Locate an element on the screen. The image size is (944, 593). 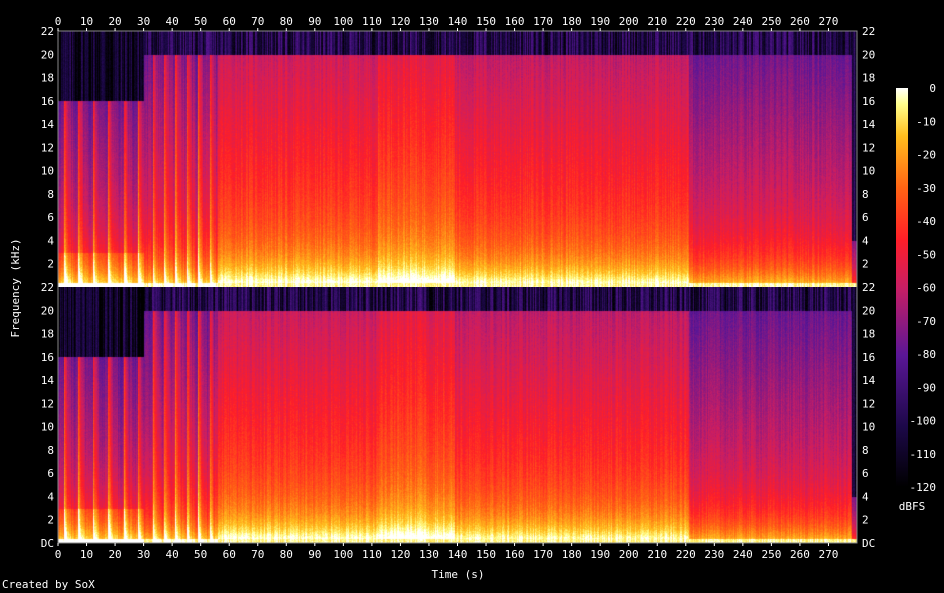
colorbar-tick-label: -30 is located at coordinates (926, 188).